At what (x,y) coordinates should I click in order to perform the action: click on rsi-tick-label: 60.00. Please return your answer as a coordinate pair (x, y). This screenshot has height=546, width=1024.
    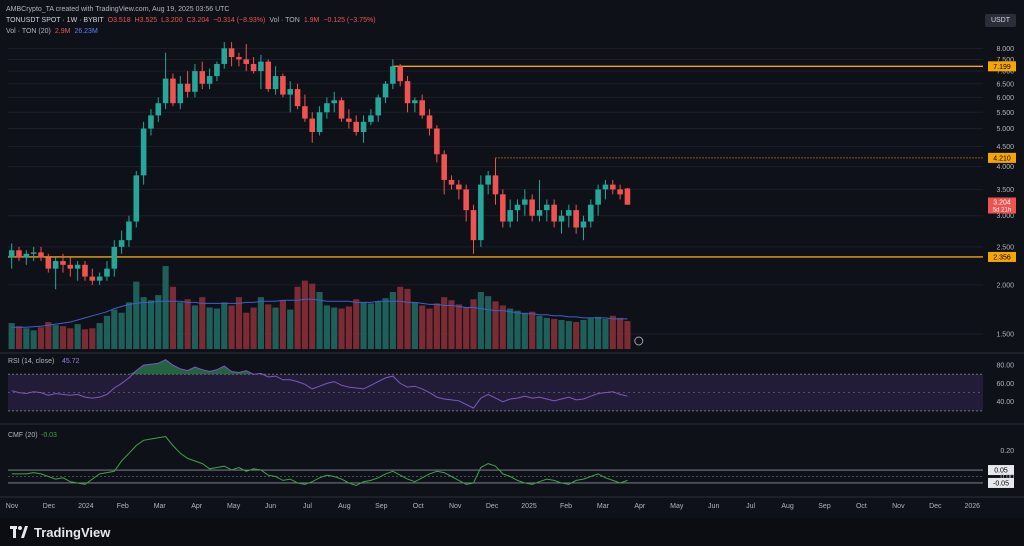
    Looking at the image, I should click on (1005, 384).